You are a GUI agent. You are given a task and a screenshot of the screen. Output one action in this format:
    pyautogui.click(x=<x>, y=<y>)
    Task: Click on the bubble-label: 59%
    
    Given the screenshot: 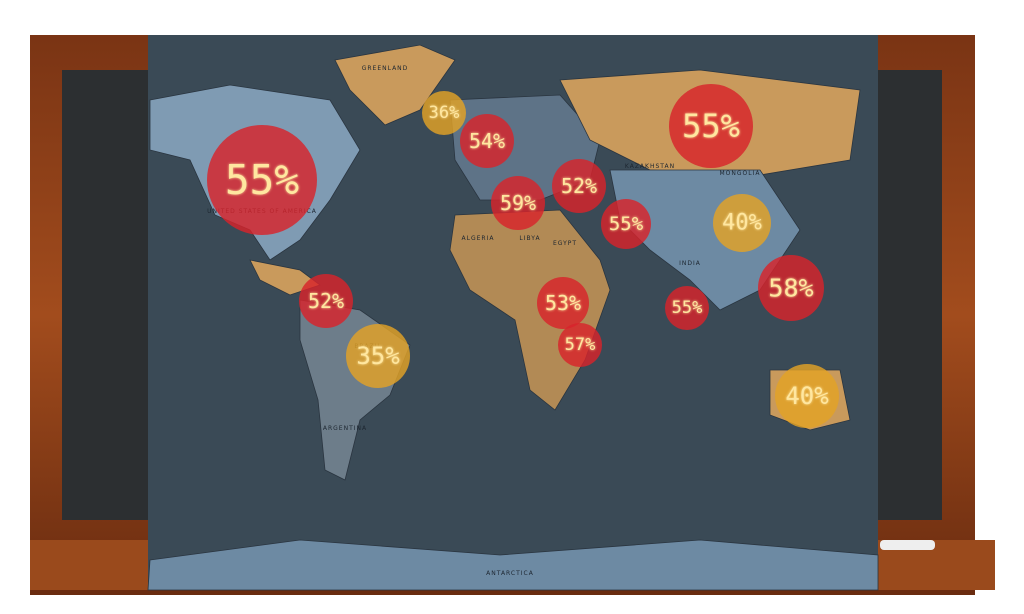 What is the action you would take?
    pyautogui.click(x=518, y=203)
    